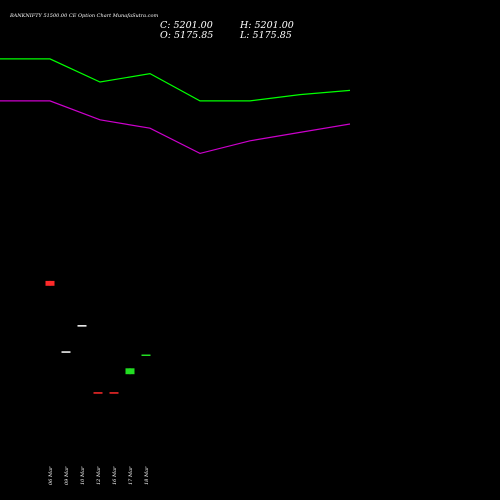 The width and height of the screenshot is (500, 500). What do you see at coordinates (51, 475) in the screenshot?
I see `date-label: 06 Mar` at bounding box center [51, 475].